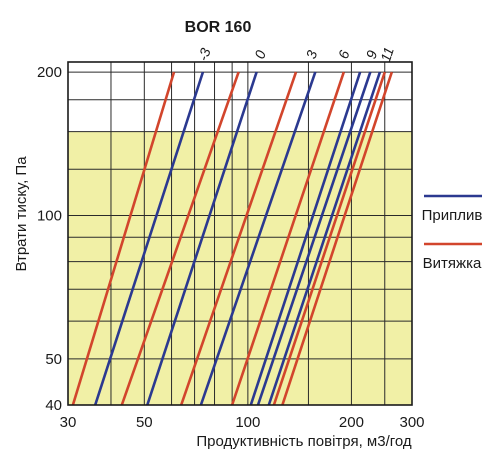 The height and width of the screenshot is (461, 500). I want to click on line-label: 6, so click(344, 54).